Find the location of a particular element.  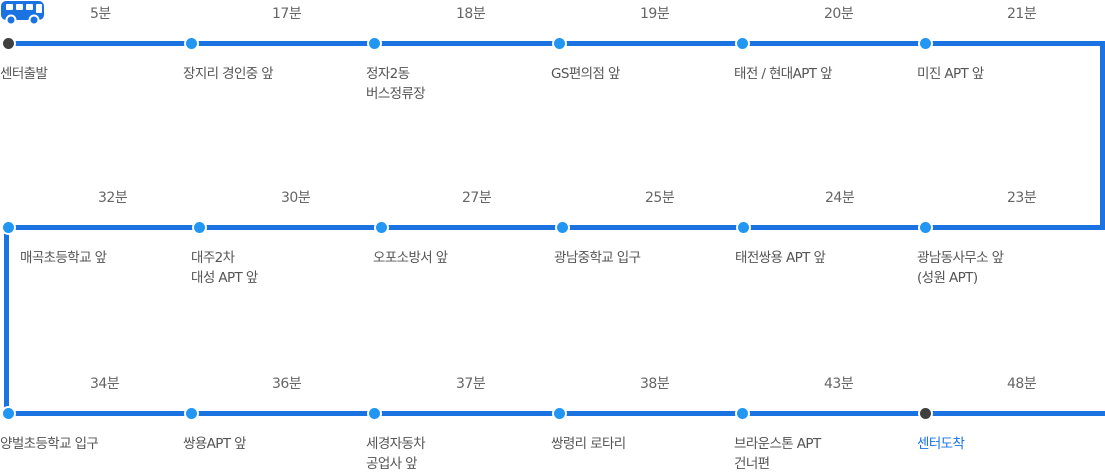

stop-name: 장지리 경인중 앞 is located at coordinates (228, 74).